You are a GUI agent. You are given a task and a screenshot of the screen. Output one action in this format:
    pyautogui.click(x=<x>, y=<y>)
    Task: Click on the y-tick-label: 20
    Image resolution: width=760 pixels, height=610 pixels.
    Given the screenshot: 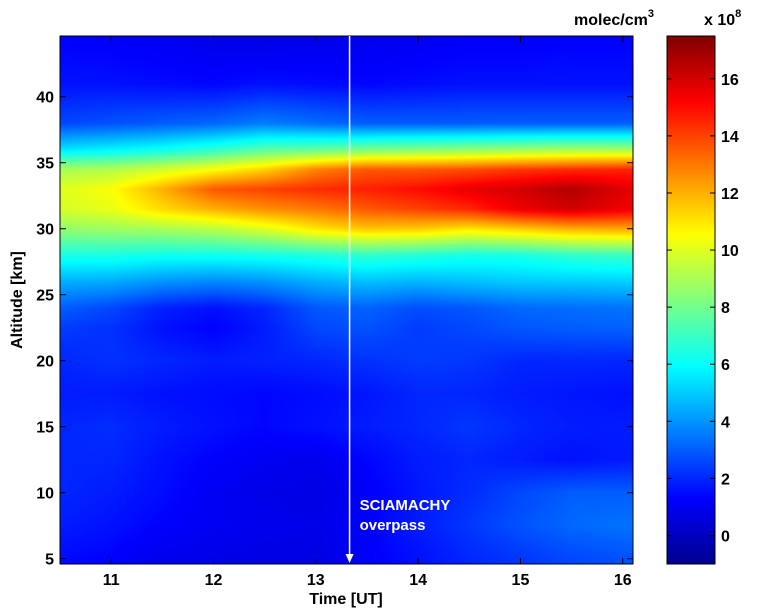 What is the action you would take?
    pyautogui.click(x=45, y=362)
    